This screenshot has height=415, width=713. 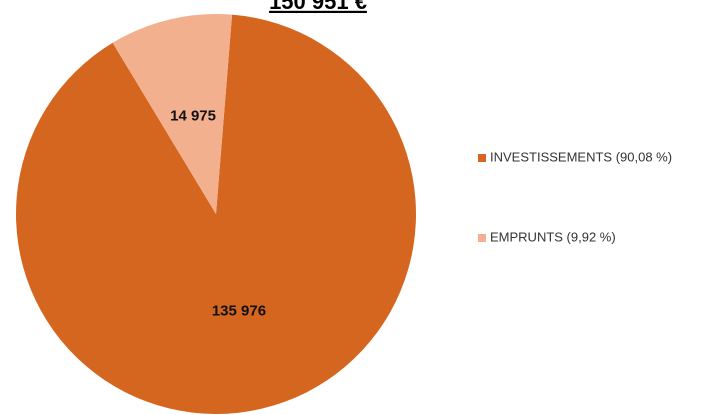 What do you see at coordinates (239, 310) in the screenshot?
I see `data-label: 135 976` at bounding box center [239, 310].